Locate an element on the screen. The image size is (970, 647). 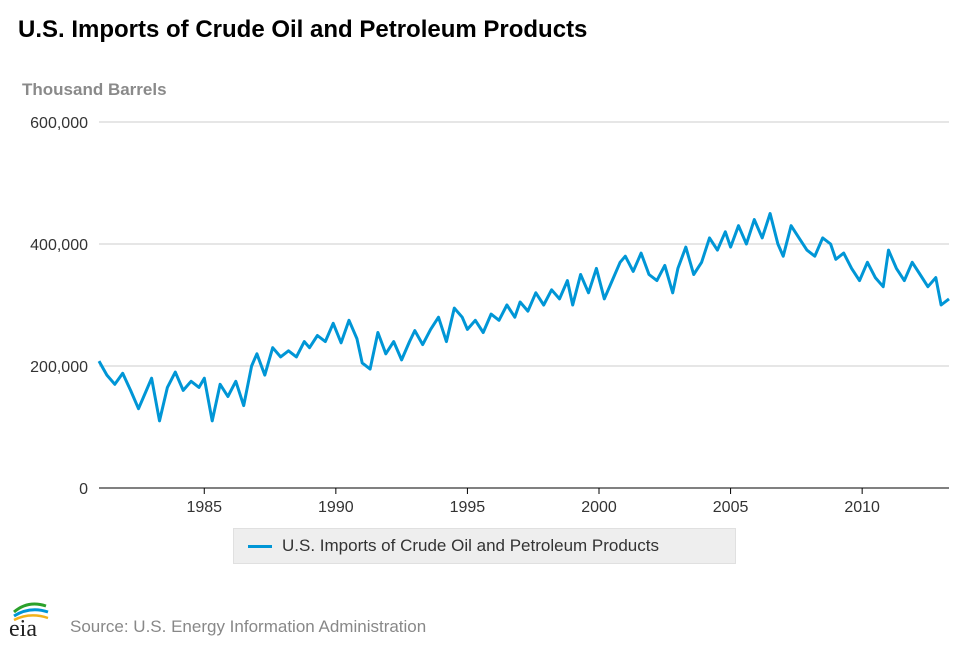
y-tick-label: 200,000 is located at coordinates (59, 367).